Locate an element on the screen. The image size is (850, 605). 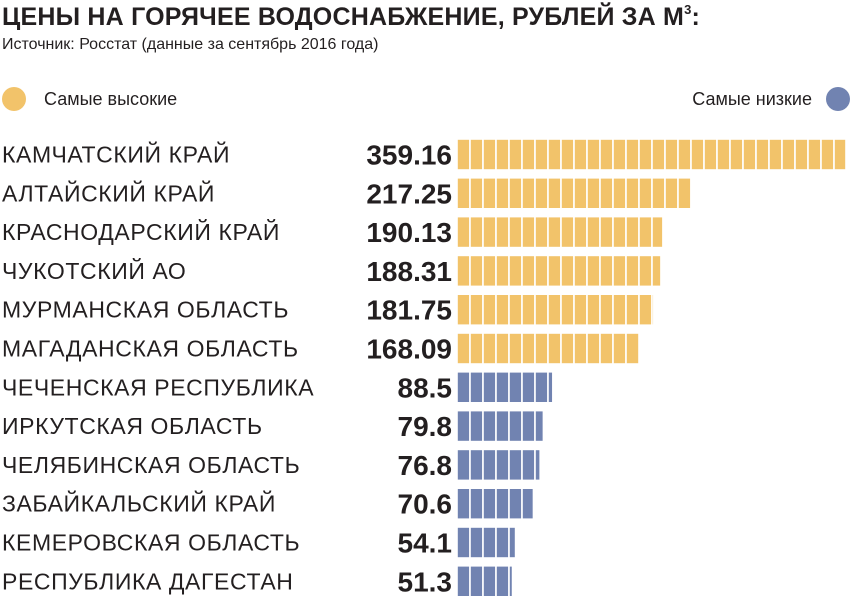
value-label: 188.31 is located at coordinates (409, 271).